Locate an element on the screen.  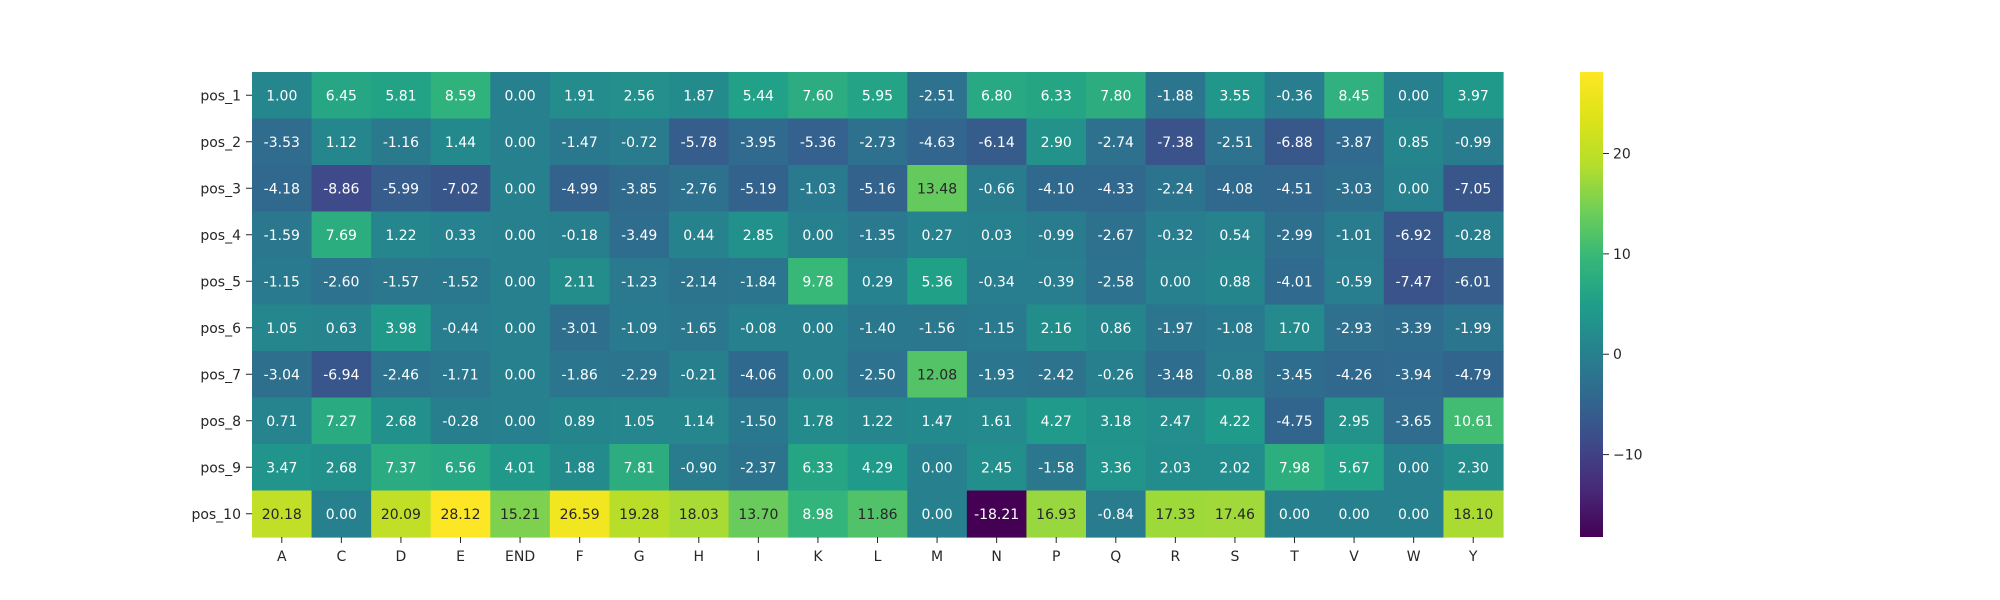
cell-value-label: -2.73 is located at coordinates (877, 143).